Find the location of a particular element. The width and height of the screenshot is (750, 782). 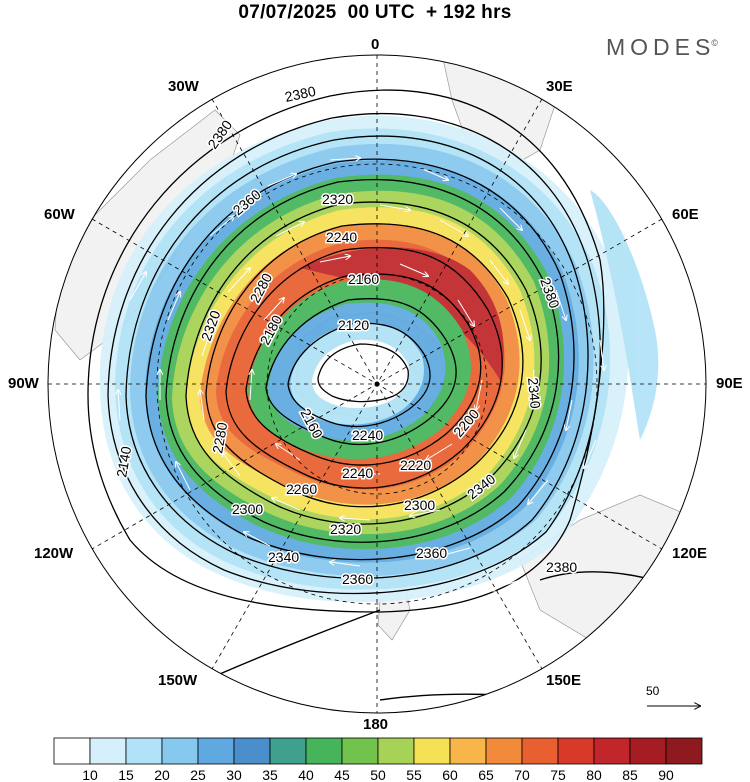

colorbar-tick-label: 15 is located at coordinates (126, 774).